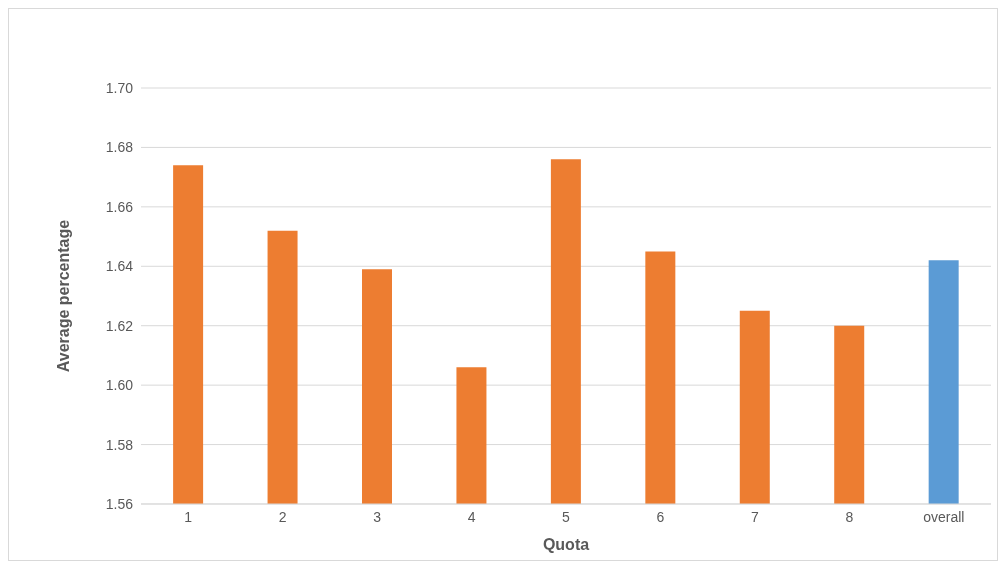 The image size is (1006, 569). What do you see at coordinates (754, 516) in the screenshot?
I see `x-tick-label: 7` at bounding box center [754, 516].